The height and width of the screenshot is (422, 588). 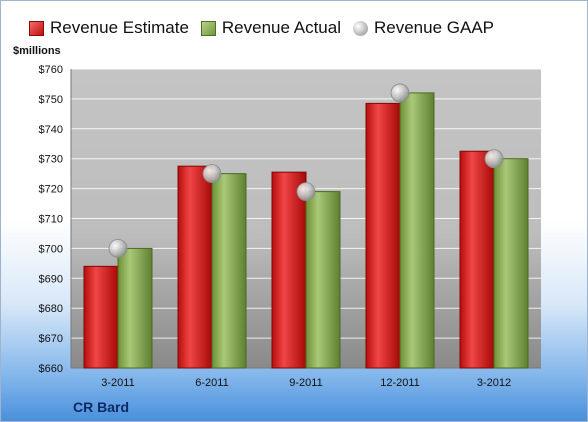 What do you see at coordinates (360, 28) in the screenshot?
I see `legend-swatch-gaap` at bounding box center [360, 28].